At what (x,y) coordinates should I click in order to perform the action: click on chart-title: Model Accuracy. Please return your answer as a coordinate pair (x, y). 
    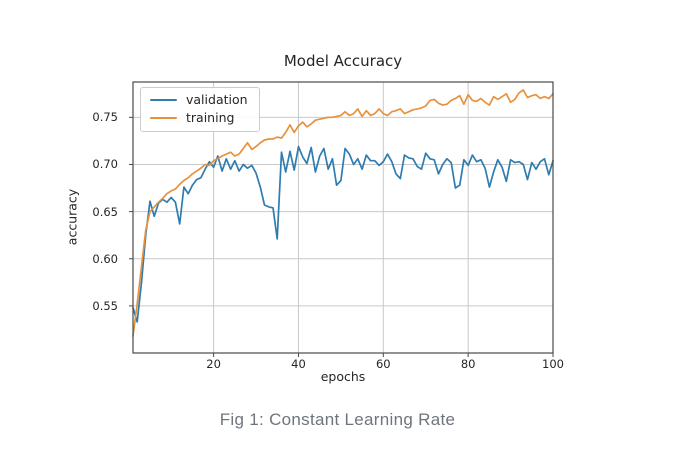
    Looking at the image, I should click on (343, 61).